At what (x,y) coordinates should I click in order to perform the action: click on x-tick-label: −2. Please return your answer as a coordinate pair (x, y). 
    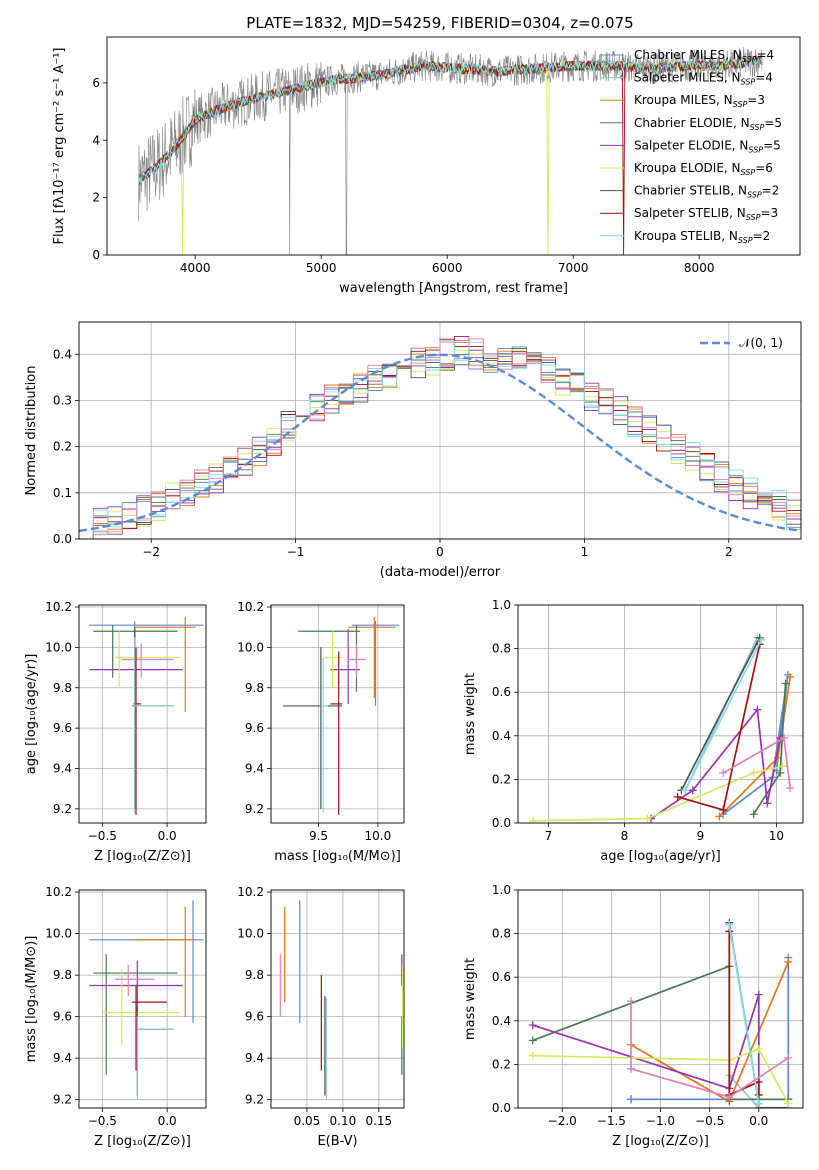
    Looking at the image, I should click on (151, 552).